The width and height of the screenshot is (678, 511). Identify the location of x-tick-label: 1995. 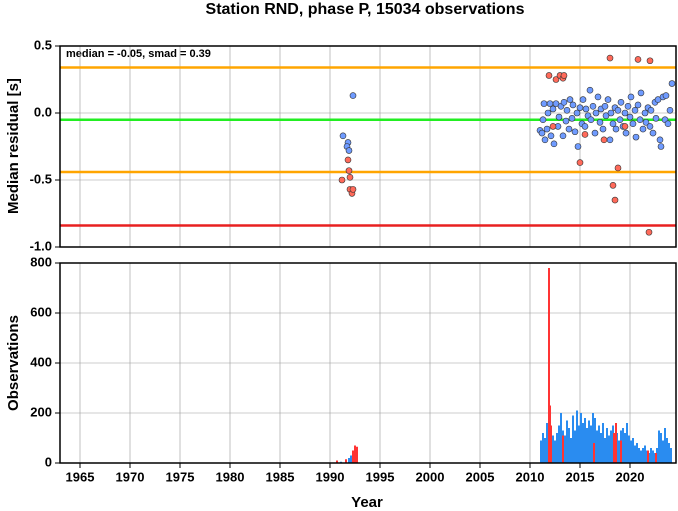
(380, 476).